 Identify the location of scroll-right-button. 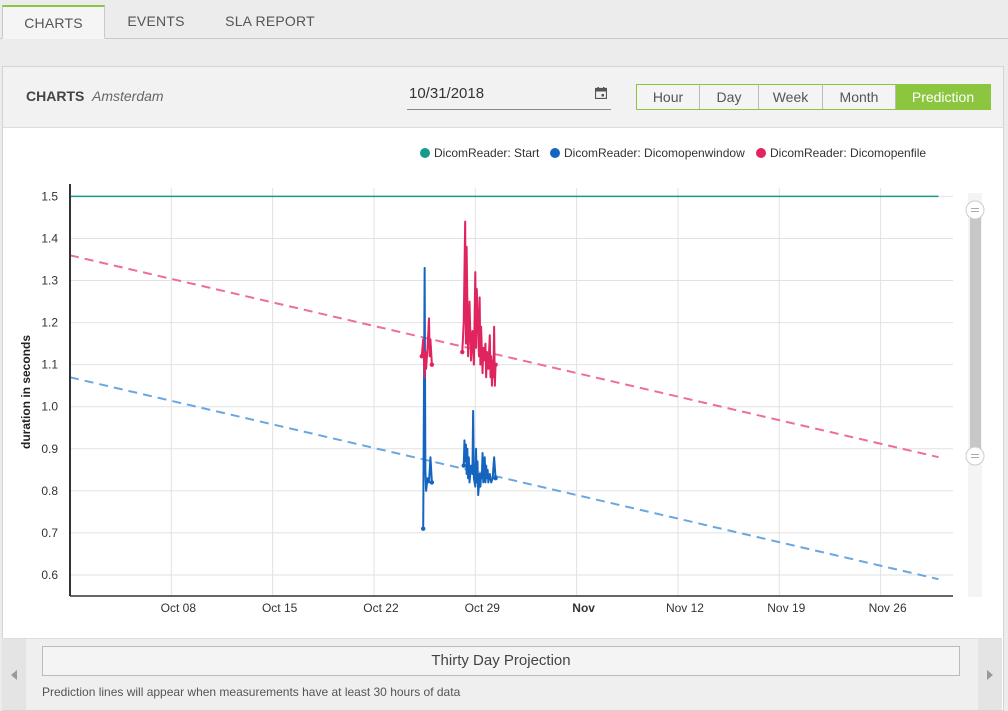
(990, 674).